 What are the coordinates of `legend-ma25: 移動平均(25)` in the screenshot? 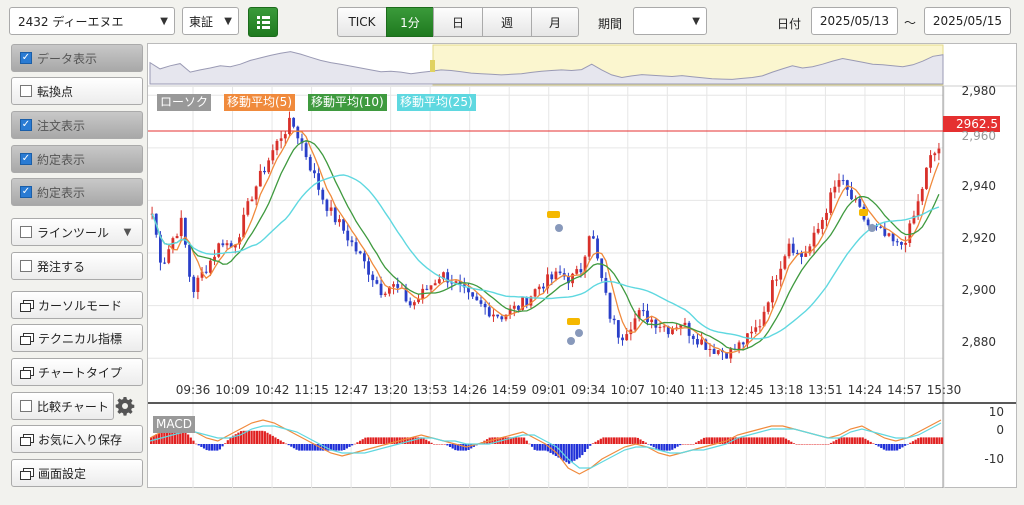 It's located at (436, 102).